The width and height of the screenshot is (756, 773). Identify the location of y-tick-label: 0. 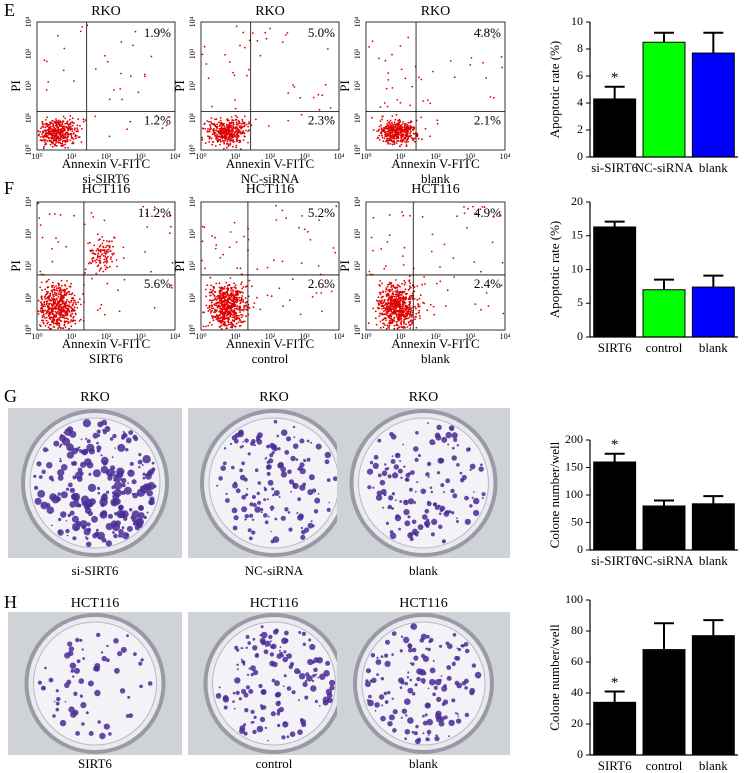
(580, 336).